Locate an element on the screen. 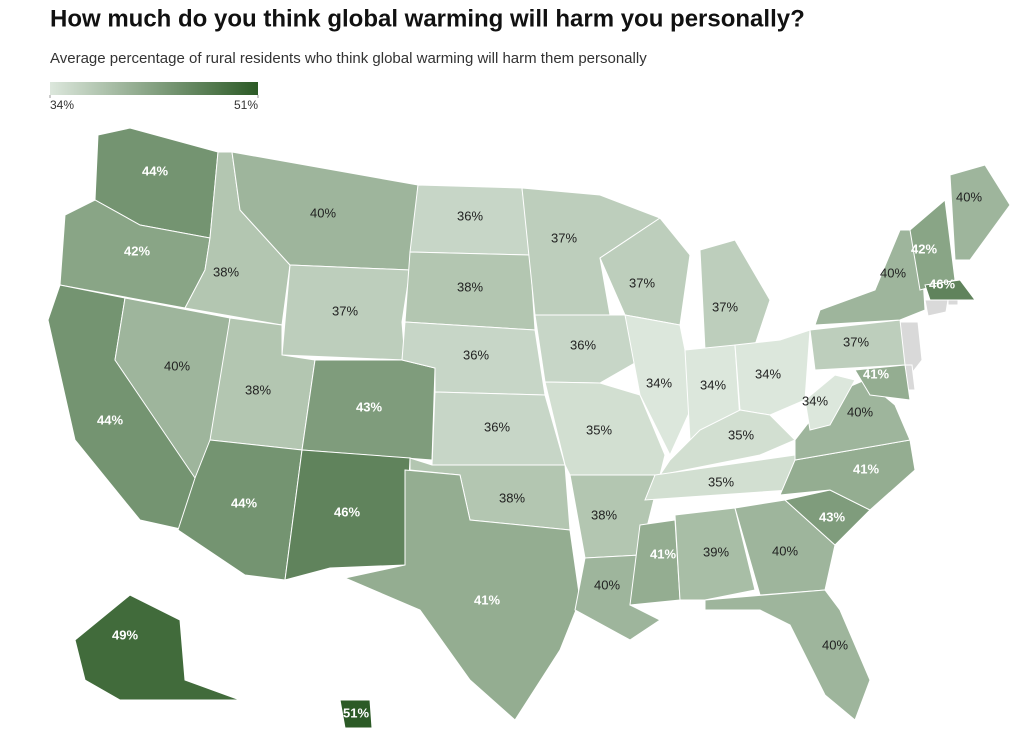 This screenshot has height=748, width=1024. state-label: 39% is located at coordinates (716, 551).